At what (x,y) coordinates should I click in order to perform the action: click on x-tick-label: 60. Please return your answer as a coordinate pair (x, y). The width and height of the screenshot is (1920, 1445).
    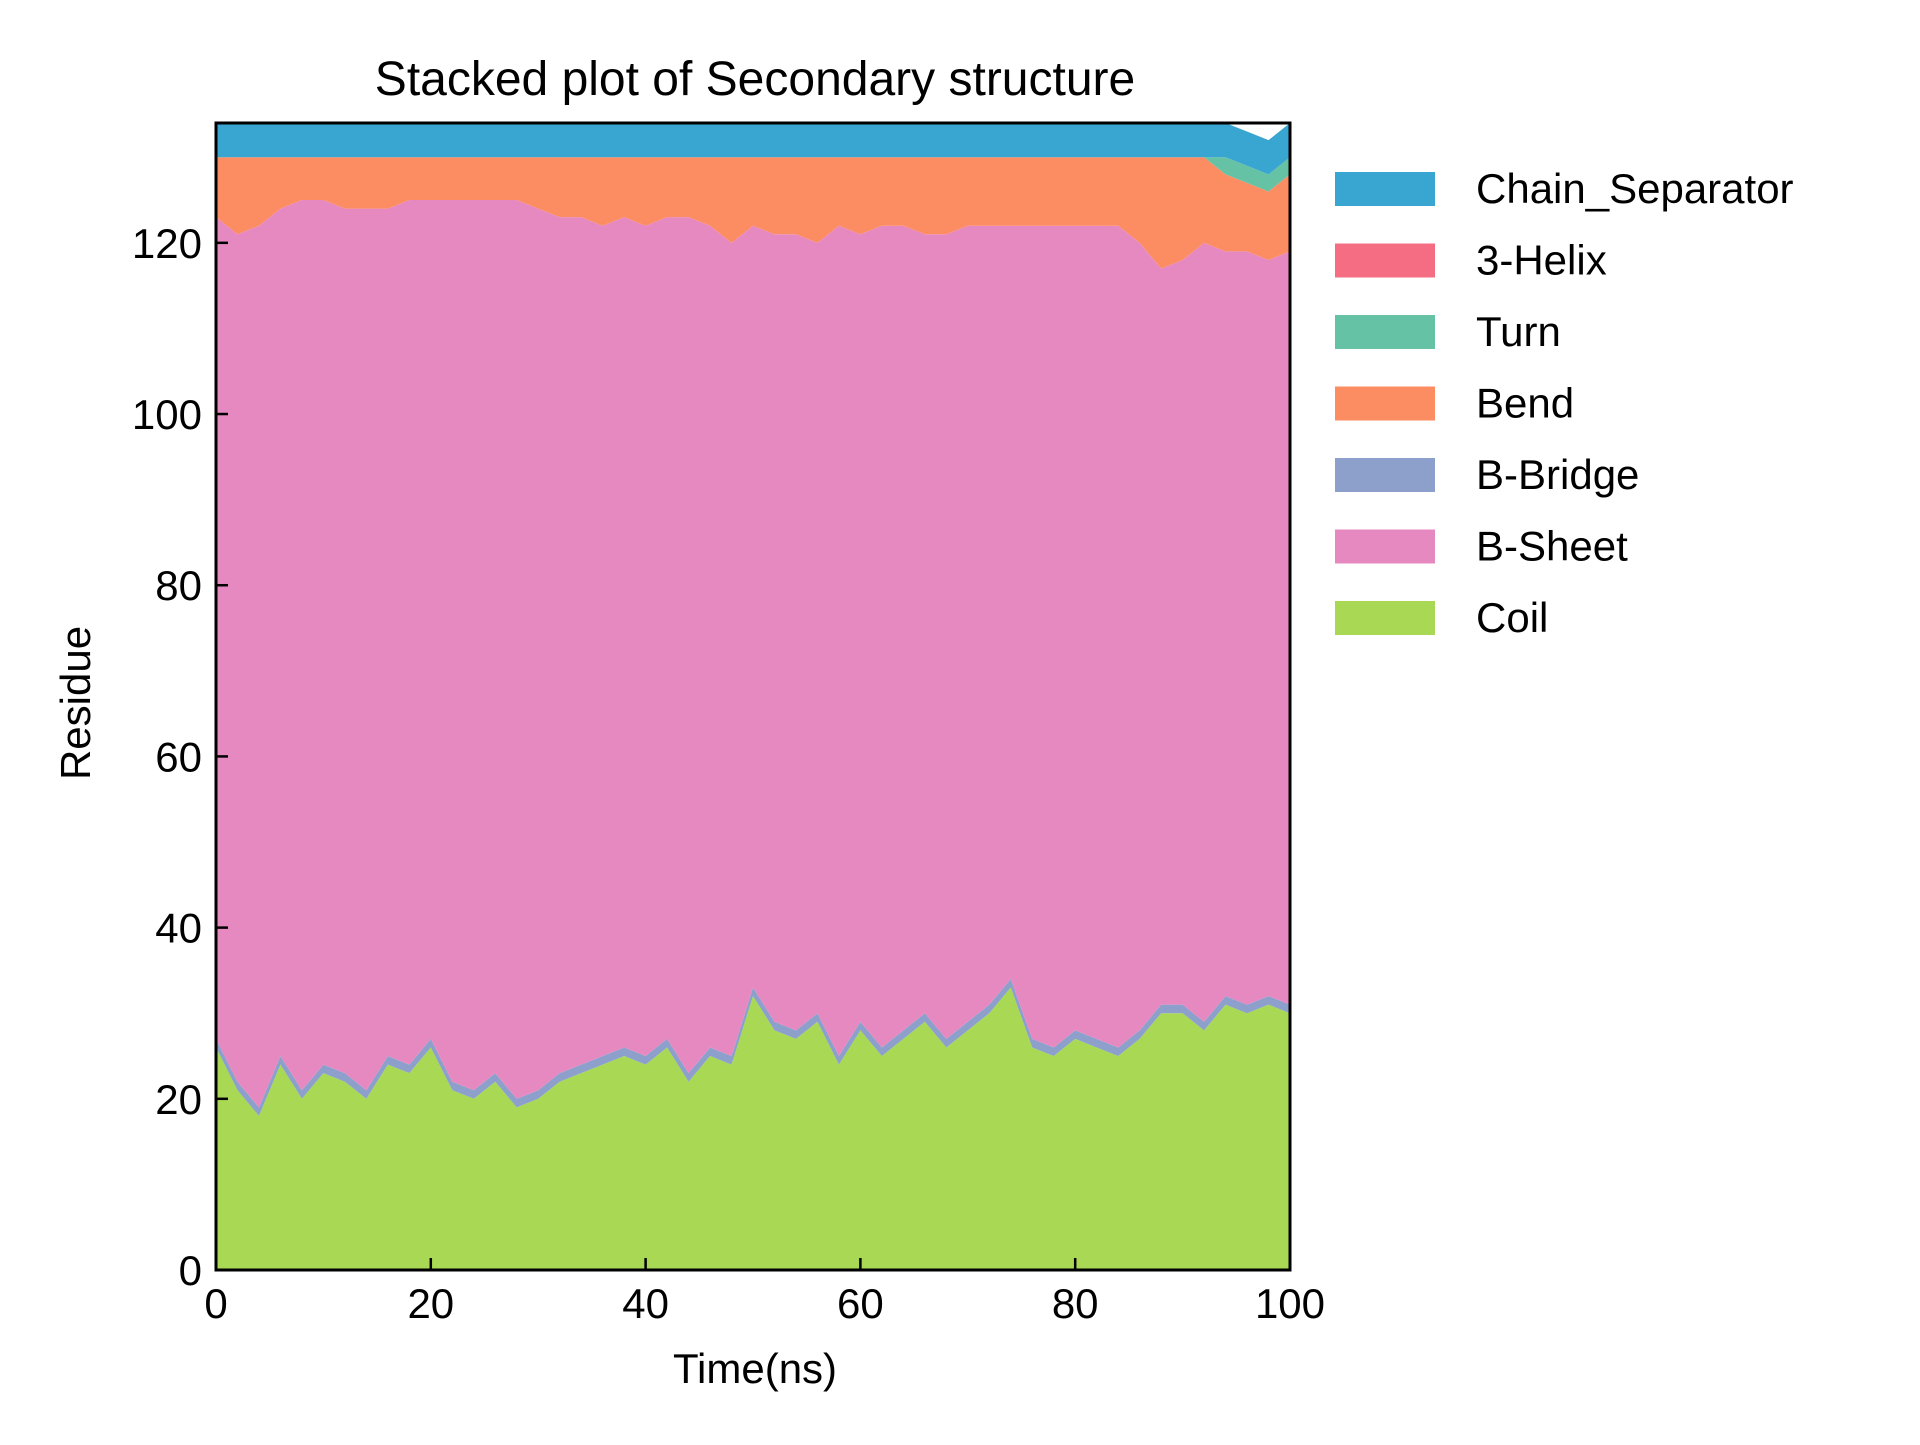
    Looking at the image, I should click on (860, 1303).